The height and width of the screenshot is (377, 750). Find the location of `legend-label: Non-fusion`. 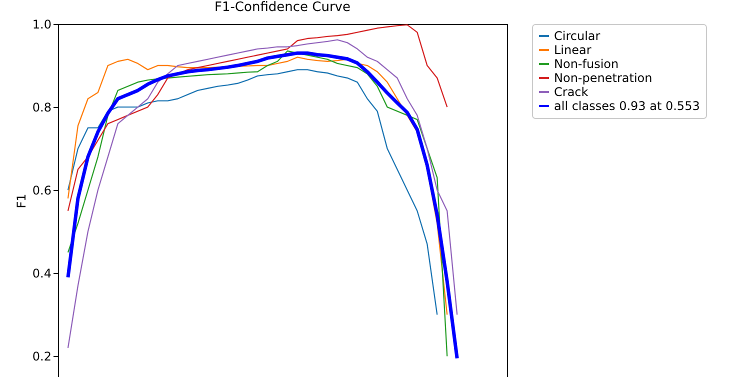

legend-label: Non-fusion is located at coordinates (586, 64).